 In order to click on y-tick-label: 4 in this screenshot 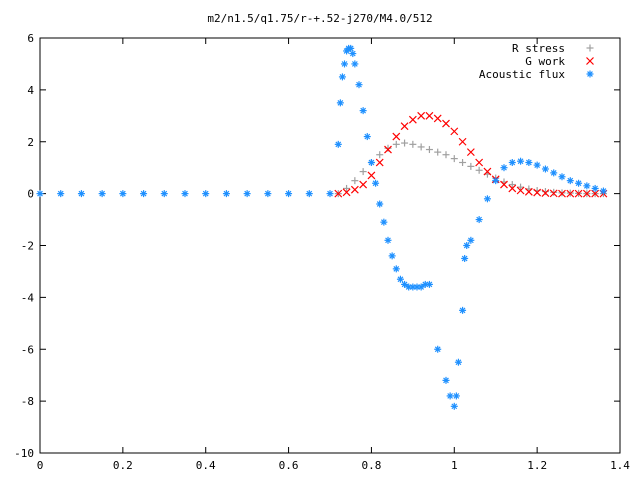, I will do `click(30, 90)`.